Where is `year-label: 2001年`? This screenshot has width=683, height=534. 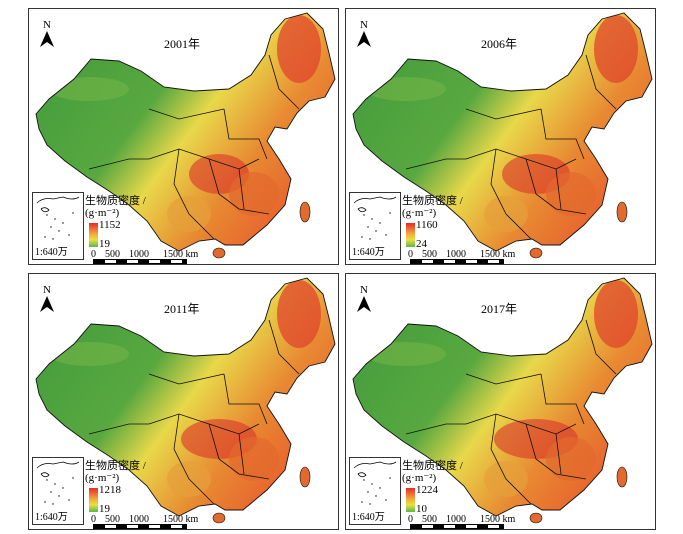 year-label: 2001年 is located at coordinates (182, 44).